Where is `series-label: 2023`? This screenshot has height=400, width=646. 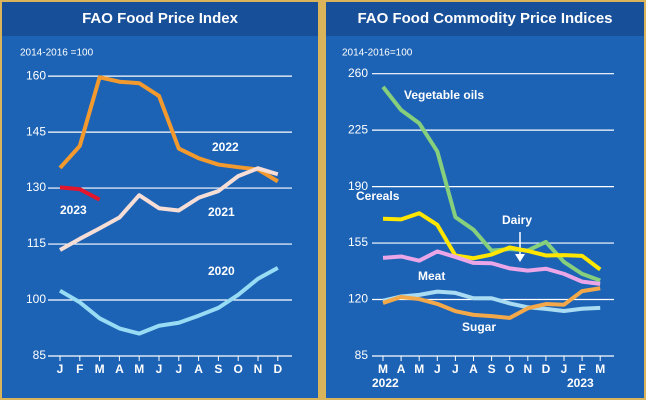 series-label: 2023 is located at coordinates (73, 210).